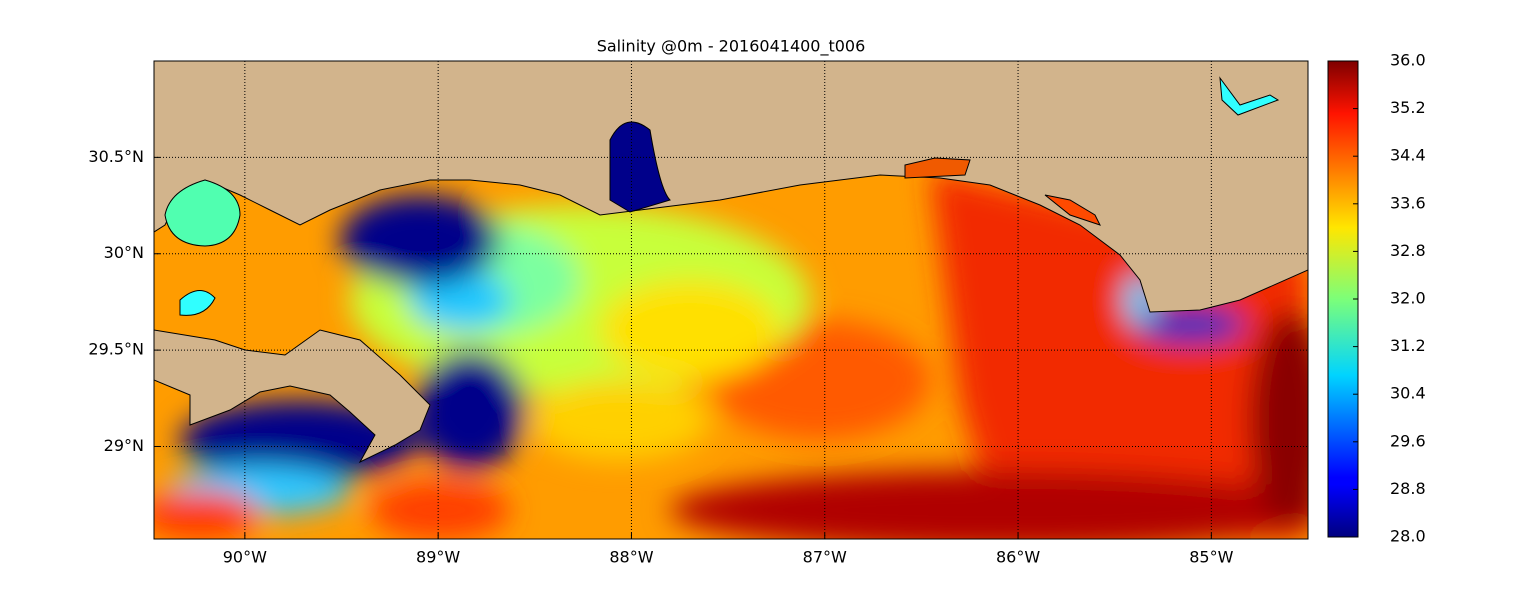 The width and height of the screenshot is (1539, 600). Describe the element at coordinates (1408, 202) in the screenshot. I see `colorbar-tick-label: 33.6` at that location.